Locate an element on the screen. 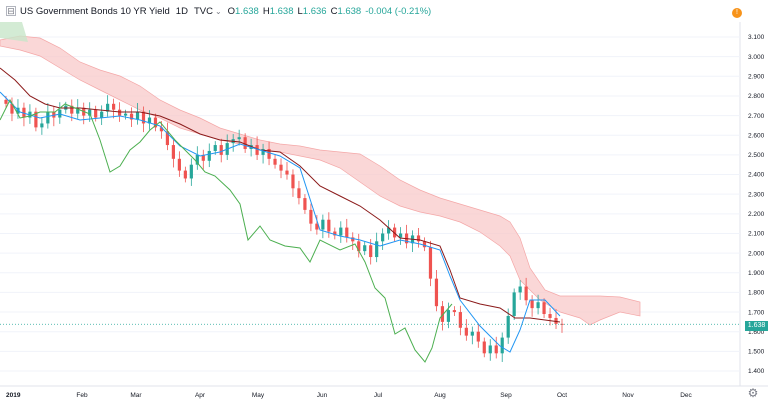  price-tick-label: 2.500 is located at coordinates (756, 155).